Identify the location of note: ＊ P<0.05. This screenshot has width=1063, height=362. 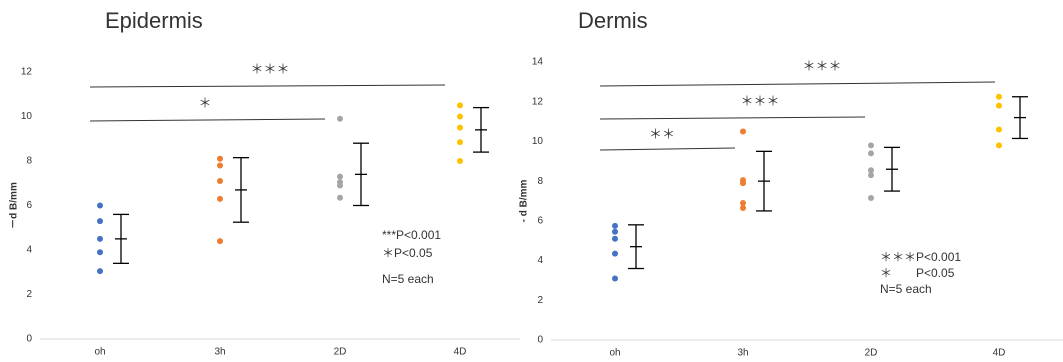
(917, 273).